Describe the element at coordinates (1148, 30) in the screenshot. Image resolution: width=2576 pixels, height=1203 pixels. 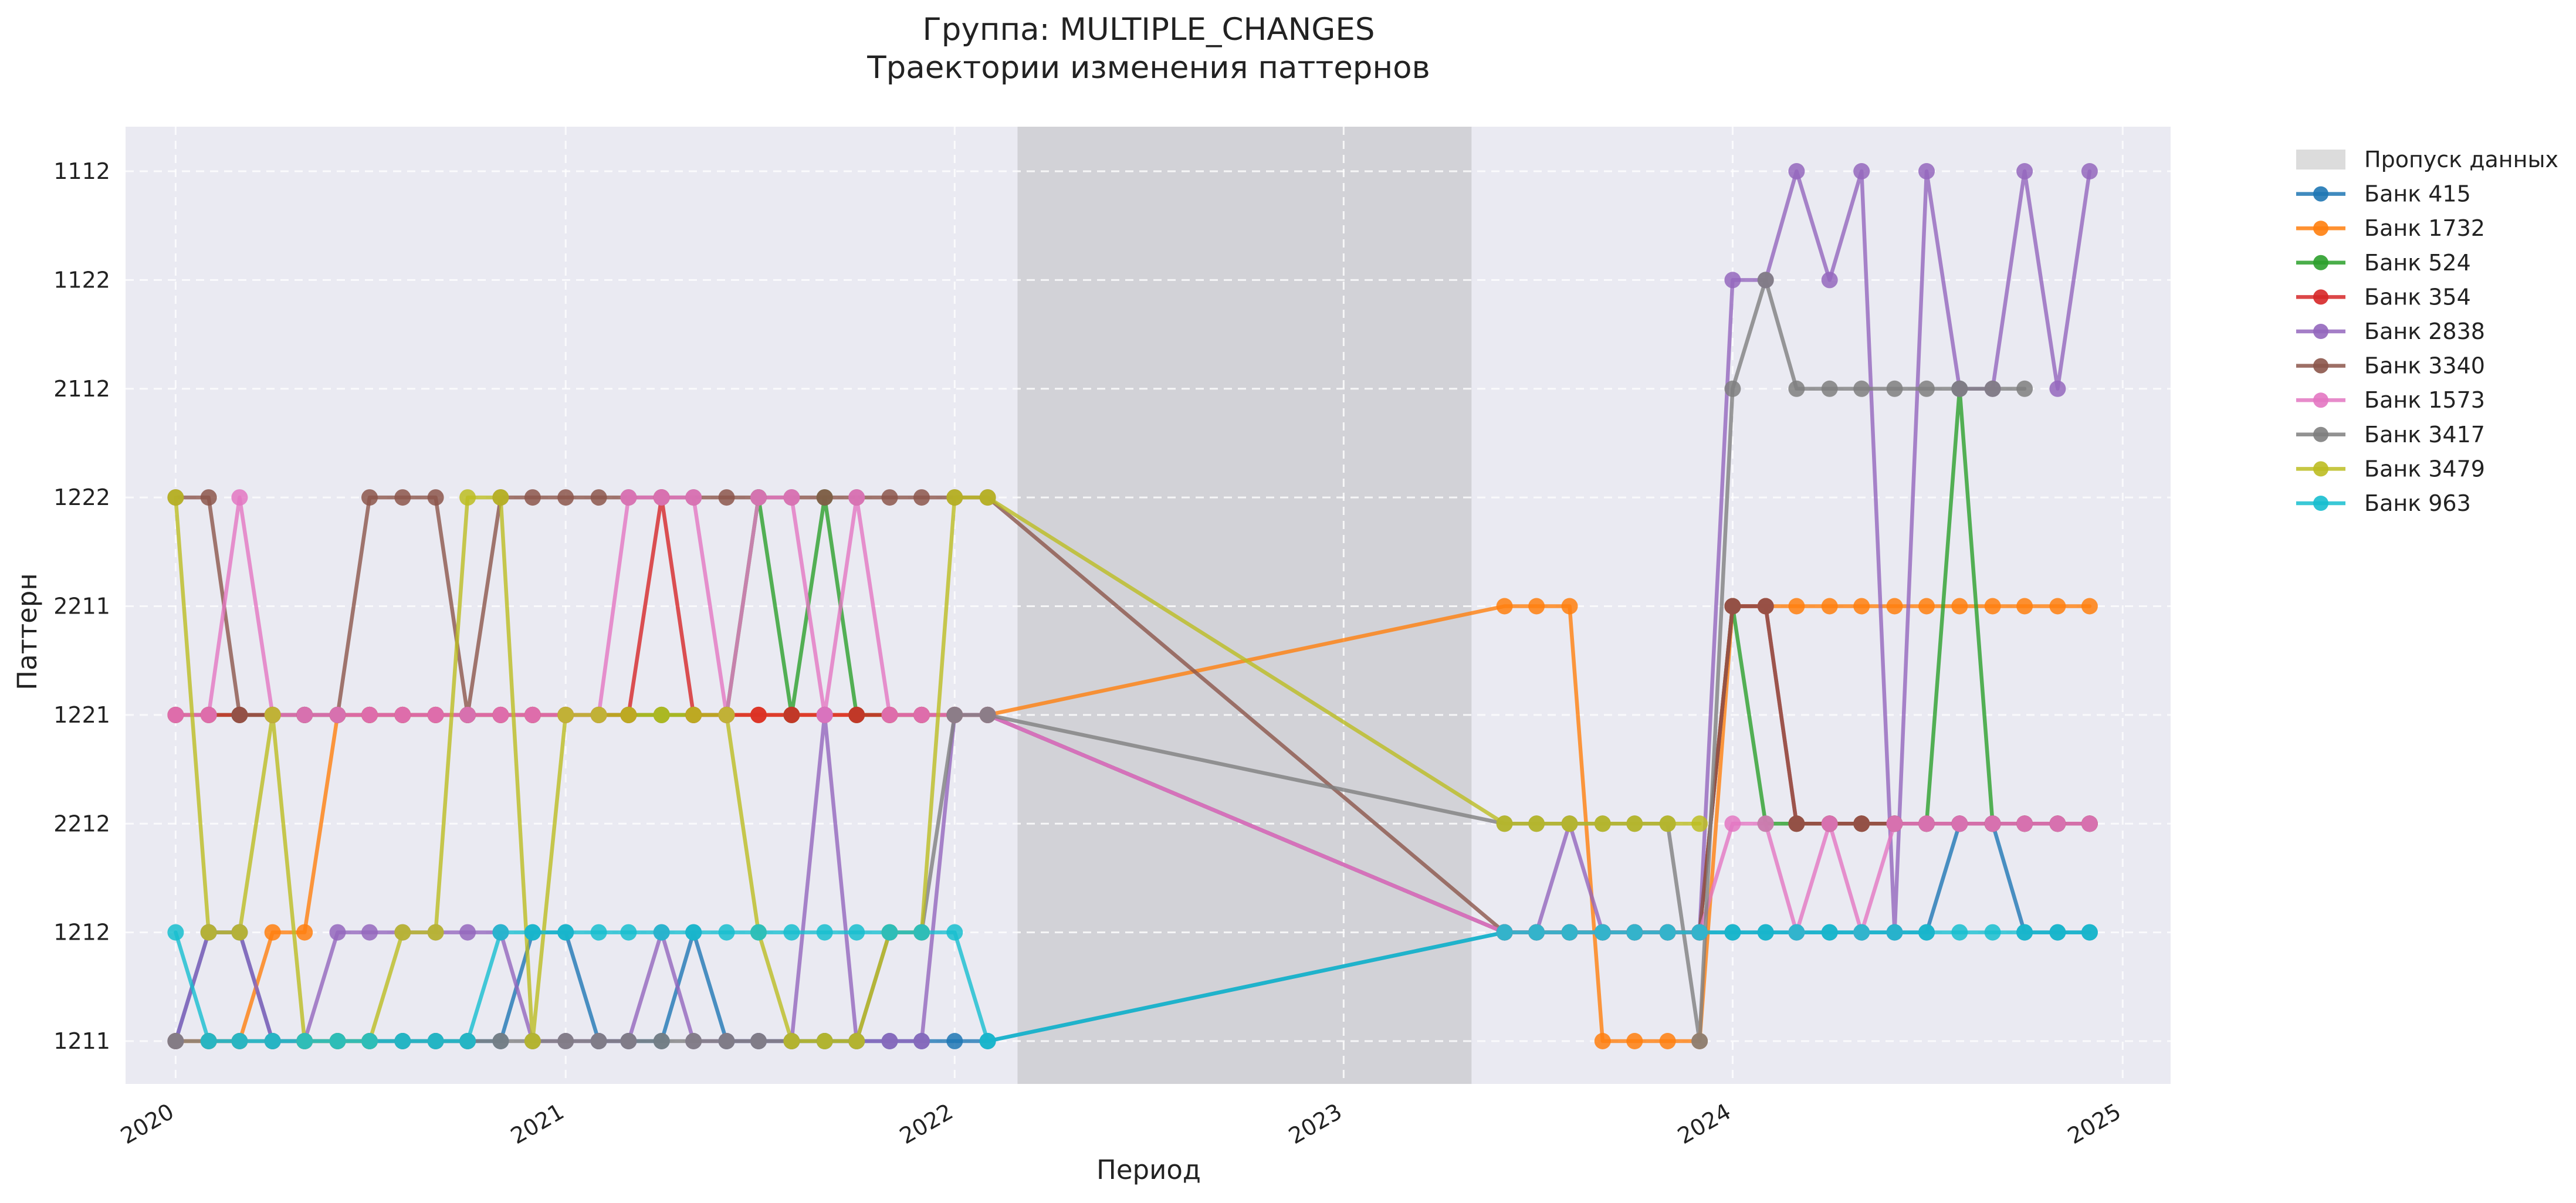
I see `chart-title: Группа: MULTIPLE_CHANGES` at that location.